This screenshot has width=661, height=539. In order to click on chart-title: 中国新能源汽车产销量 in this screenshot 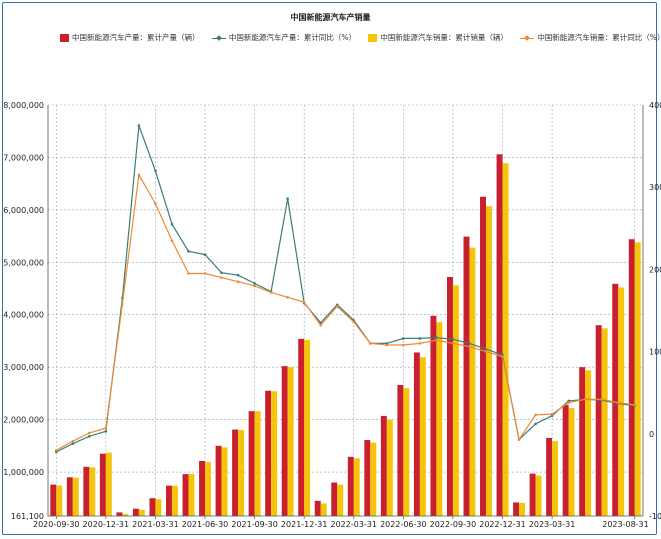, I will do `click(330, 17)`.